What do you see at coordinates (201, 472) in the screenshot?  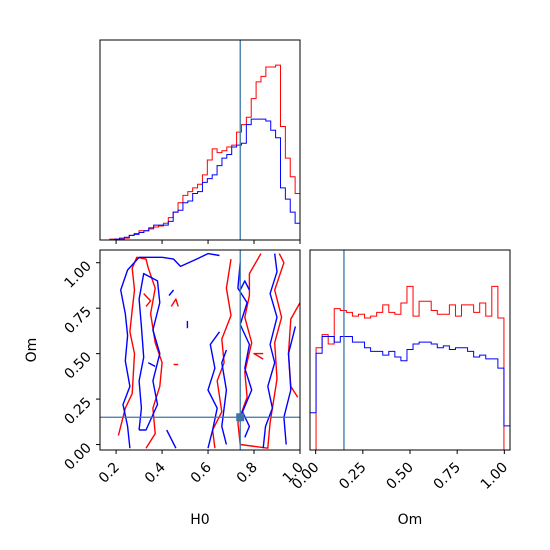 I see `h0-x-tick-label: 0.6` at bounding box center [201, 472].